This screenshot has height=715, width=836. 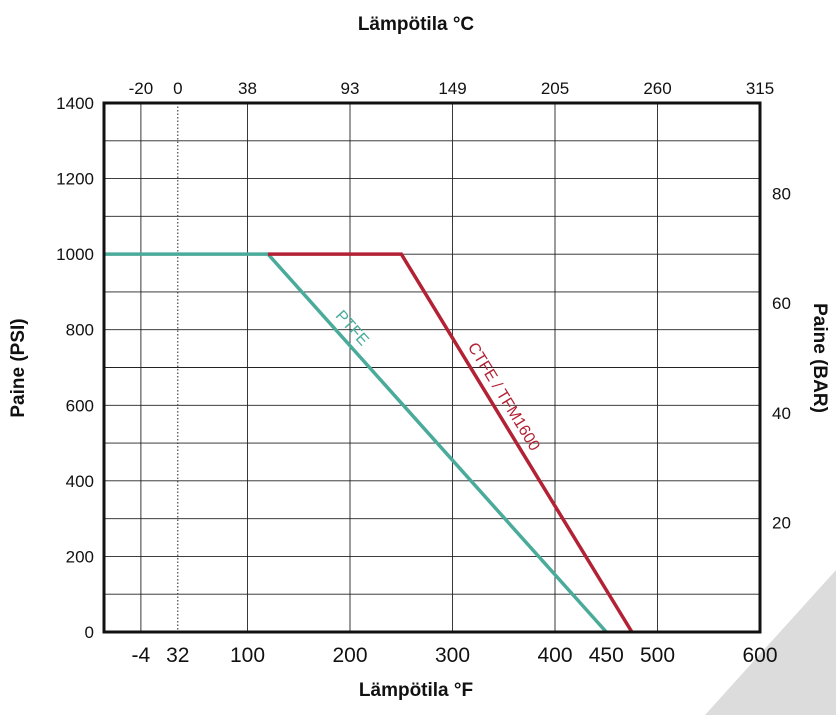 I want to click on y-tick-label-left: 800, so click(x=80, y=330).